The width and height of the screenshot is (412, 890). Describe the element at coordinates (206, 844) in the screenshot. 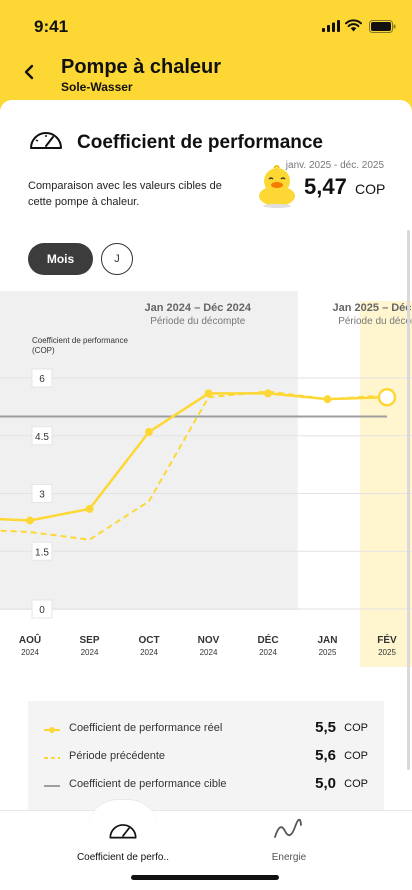

I see `bottom-navigation: Coefficient de perfo.. Energie` at that location.